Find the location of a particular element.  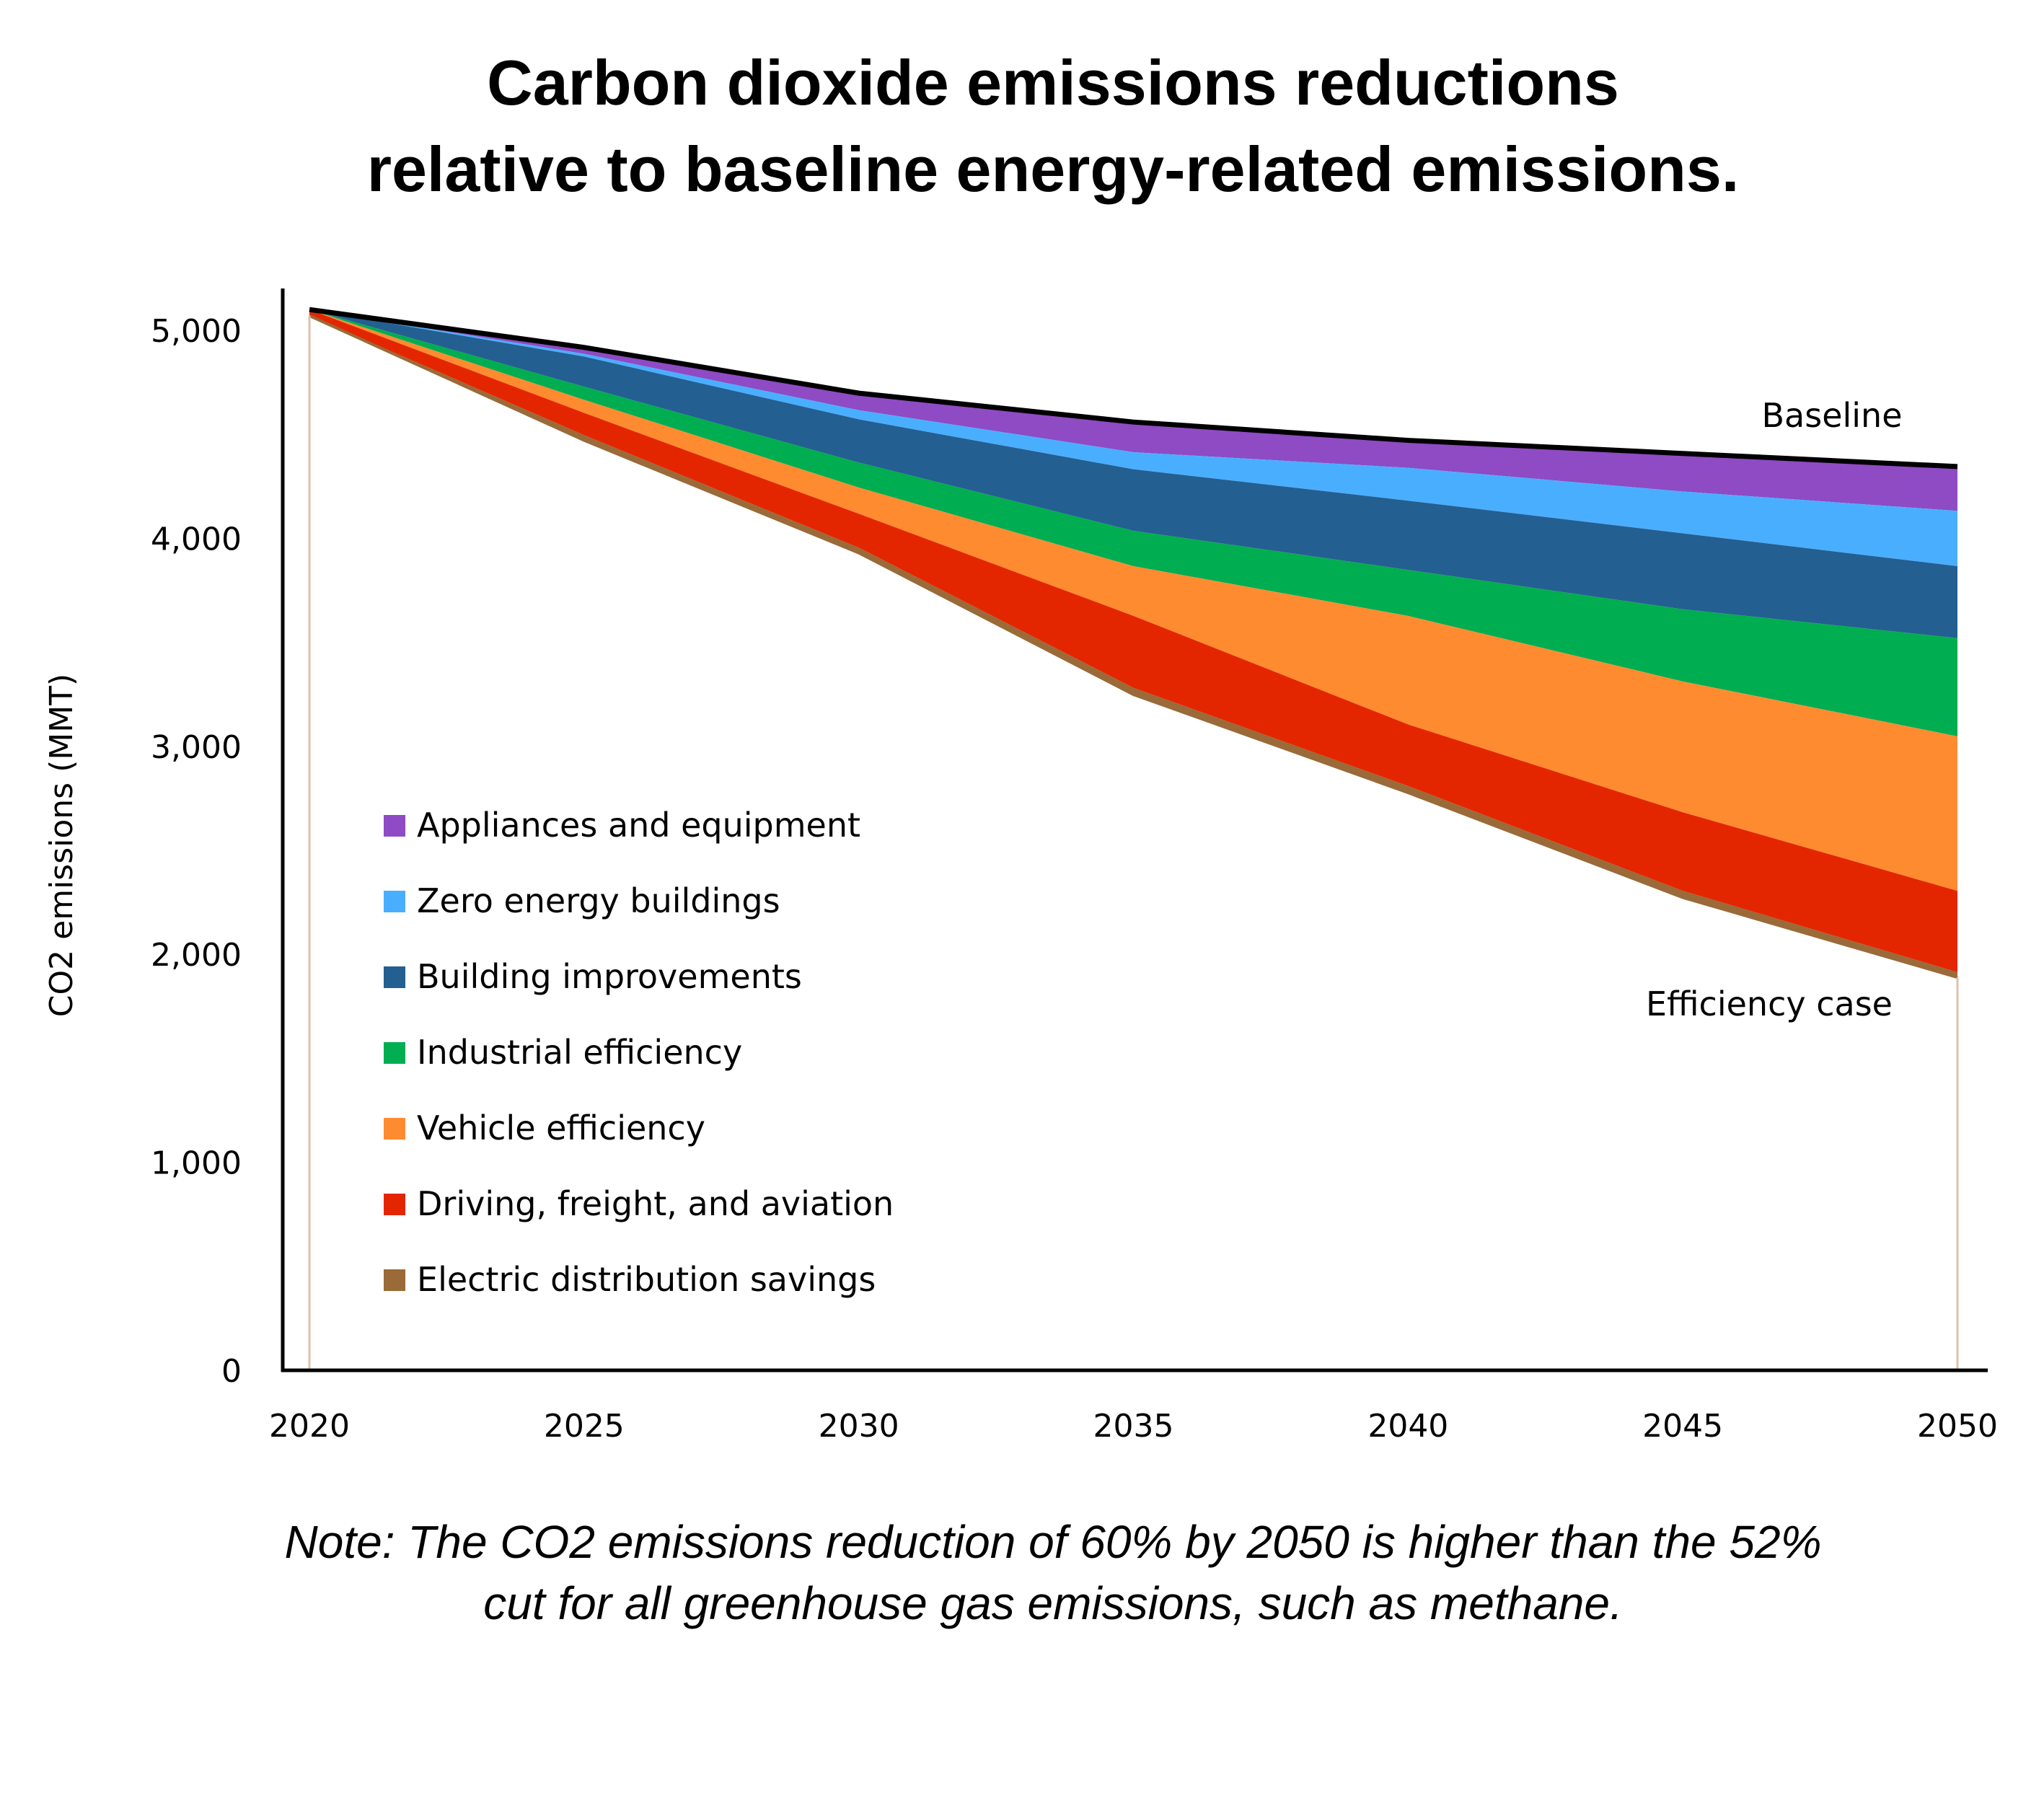

legend-label: Vehicle efficiency is located at coordinates (561, 1128).